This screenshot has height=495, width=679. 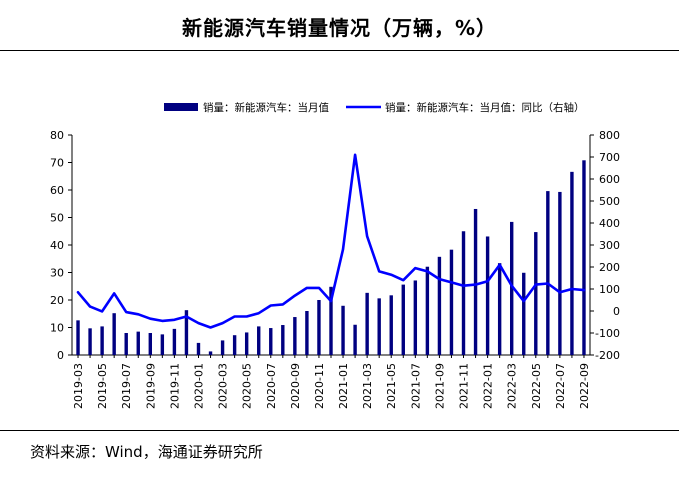 What do you see at coordinates (102, 386) in the screenshot?
I see `x-tick-label: 2019-05` at bounding box center [102, 386].